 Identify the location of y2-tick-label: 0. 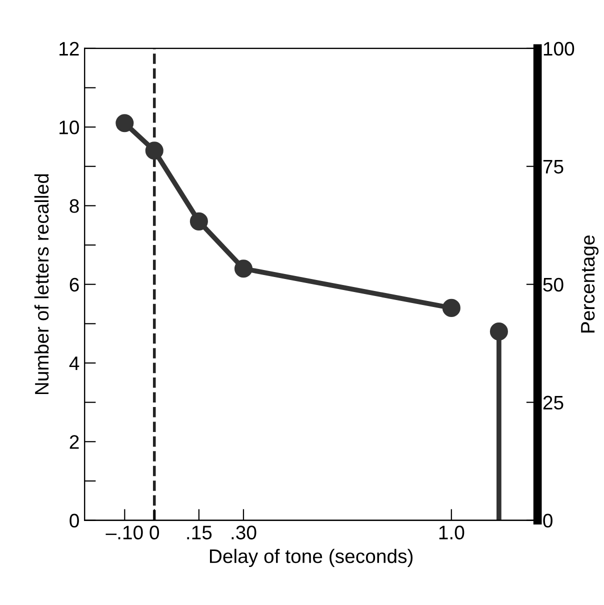
(547, 521).